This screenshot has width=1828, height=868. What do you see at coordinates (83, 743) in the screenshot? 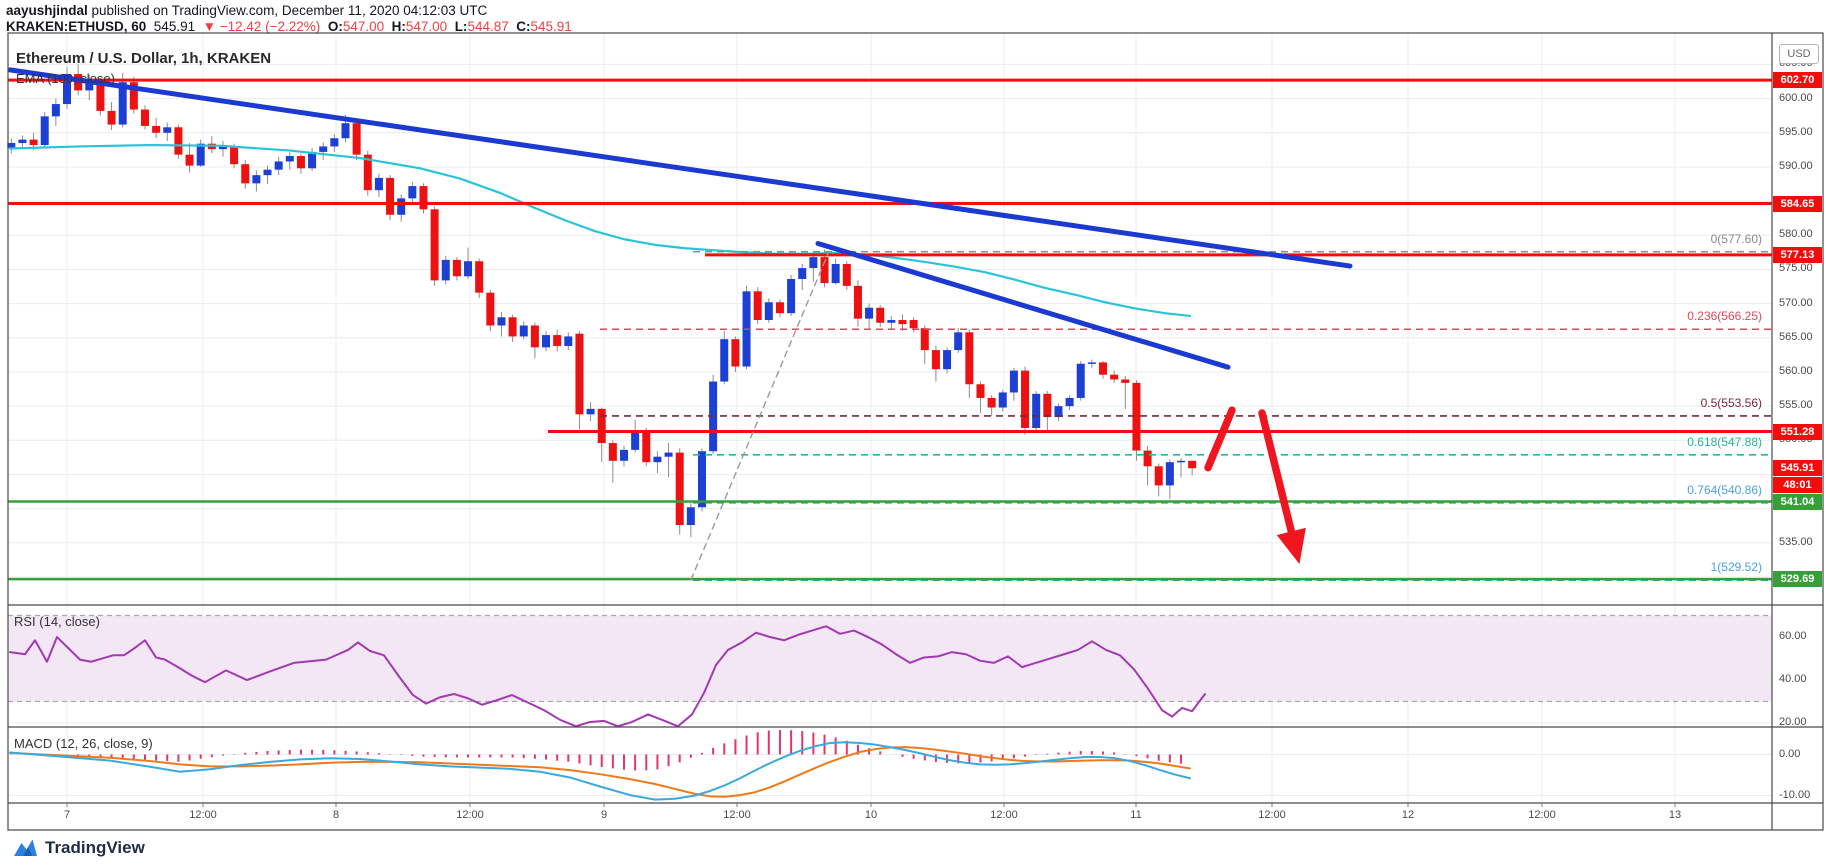
I see `macd-pane-label: MACD (12, 26, close, 9)` at bounding box center [83, 743].